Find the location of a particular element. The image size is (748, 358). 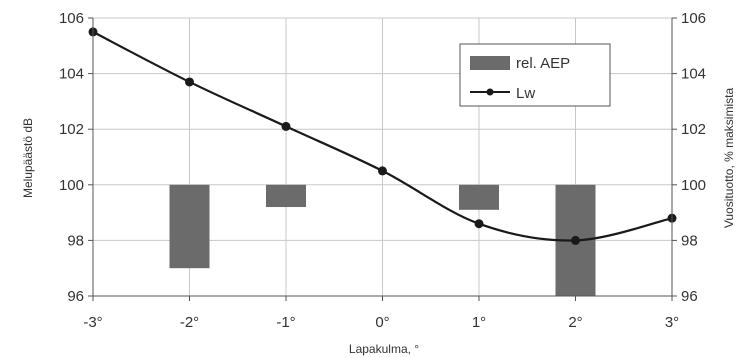

y-tick-label-left-5: 106 is located at coordinates (71, 18).